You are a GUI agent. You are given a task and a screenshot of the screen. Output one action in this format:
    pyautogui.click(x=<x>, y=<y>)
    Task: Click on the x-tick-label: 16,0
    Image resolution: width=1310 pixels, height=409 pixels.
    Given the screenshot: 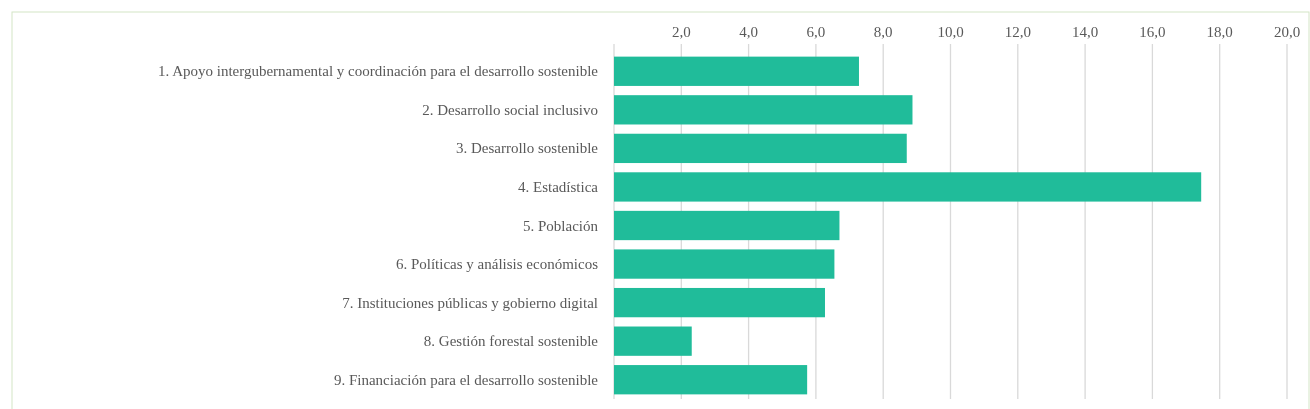 What is the action you would take?
    pyautogui.click(x=1152, y=32)
    